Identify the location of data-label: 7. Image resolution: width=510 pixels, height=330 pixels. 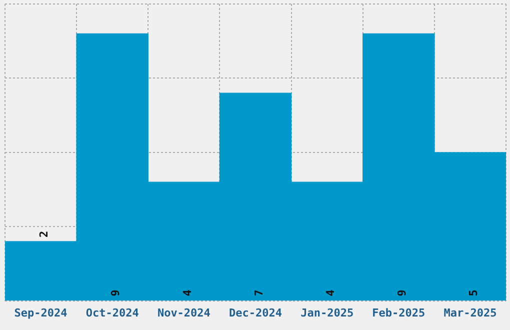
(259, 293).